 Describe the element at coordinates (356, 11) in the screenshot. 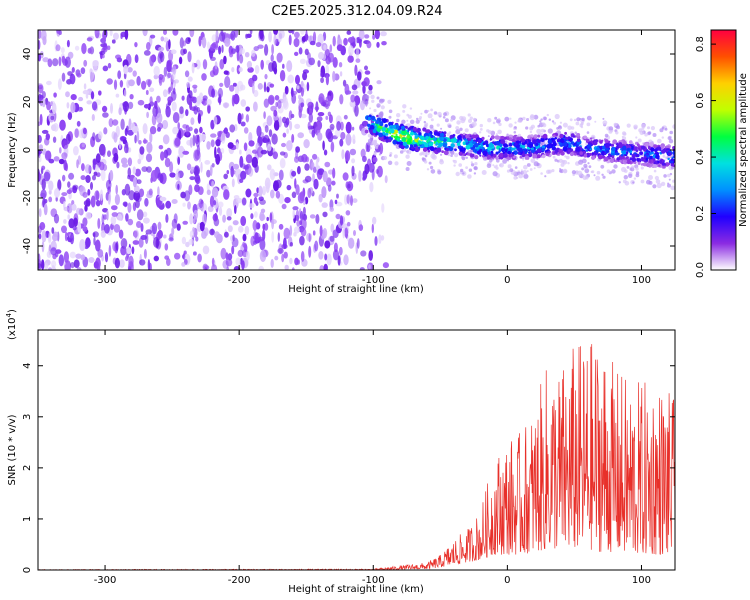

I see `figure-title: C2E5.2025.312.04.09.R24` at that location.